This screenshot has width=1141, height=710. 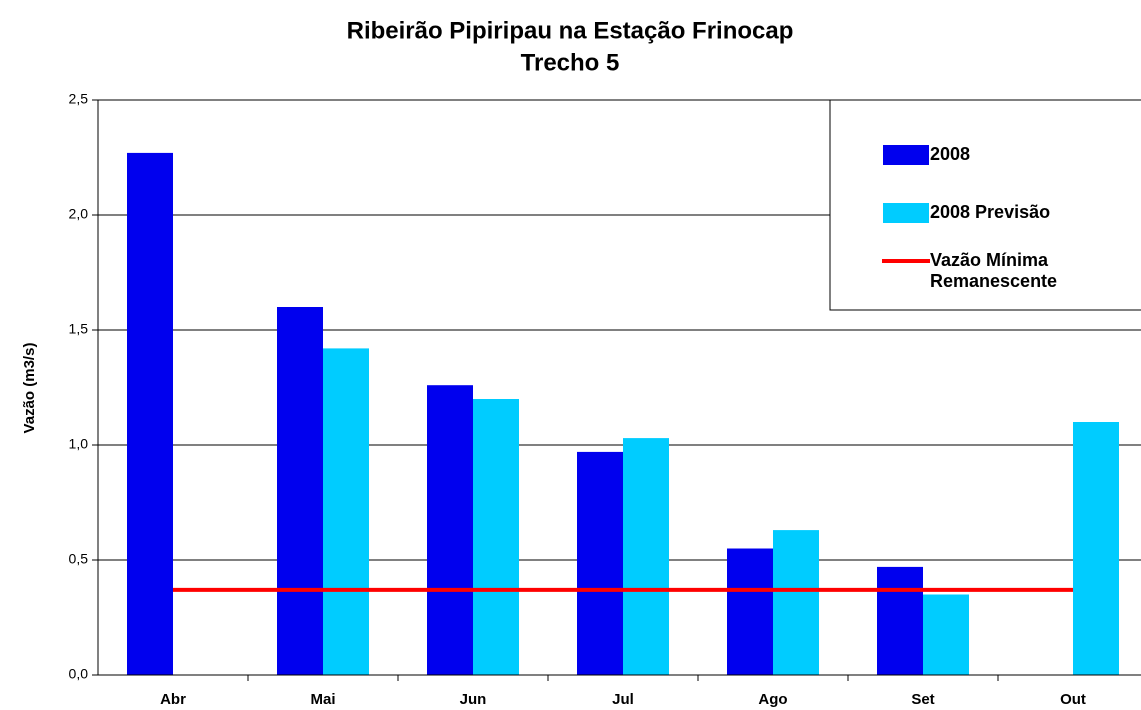 I want to click on chart-title: Ribeirão Pipiripau na Estação Frinocap, so click(x=570, y=30).